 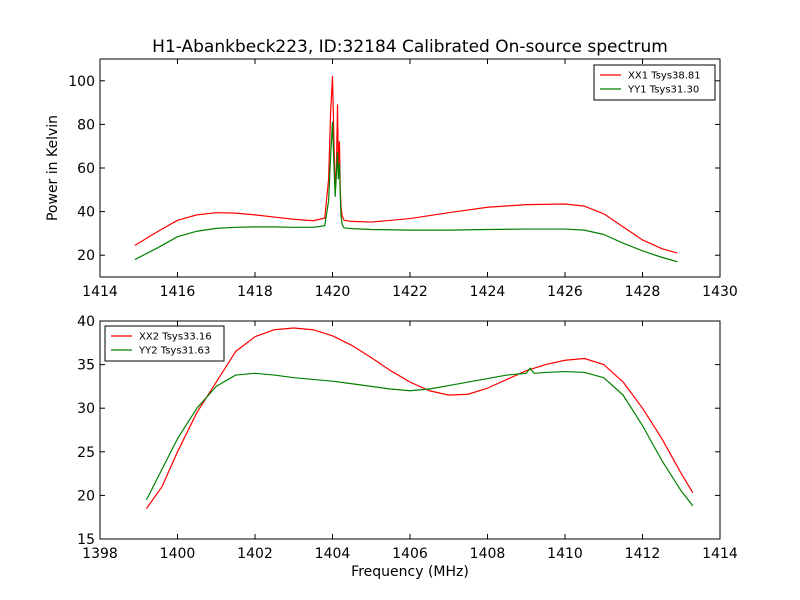 I want to click on x-tick-label: 1422, so click(x=410, y=292).